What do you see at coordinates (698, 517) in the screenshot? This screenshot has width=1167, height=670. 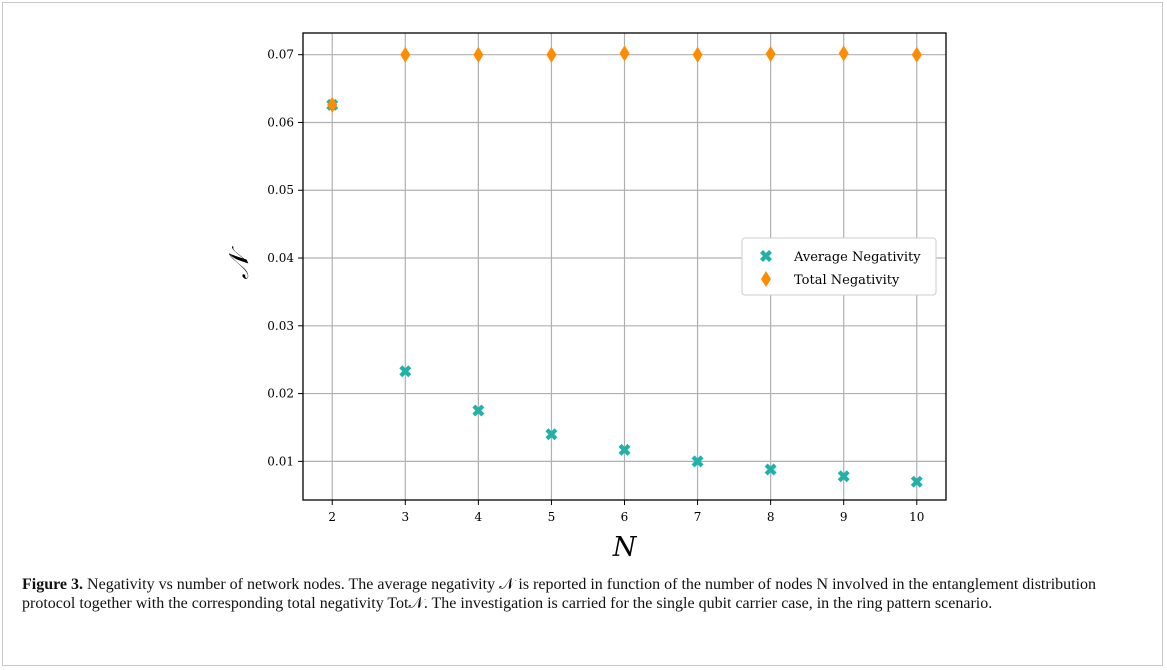 I see `x-tick-label: 7` at bounding box center [698, 517].